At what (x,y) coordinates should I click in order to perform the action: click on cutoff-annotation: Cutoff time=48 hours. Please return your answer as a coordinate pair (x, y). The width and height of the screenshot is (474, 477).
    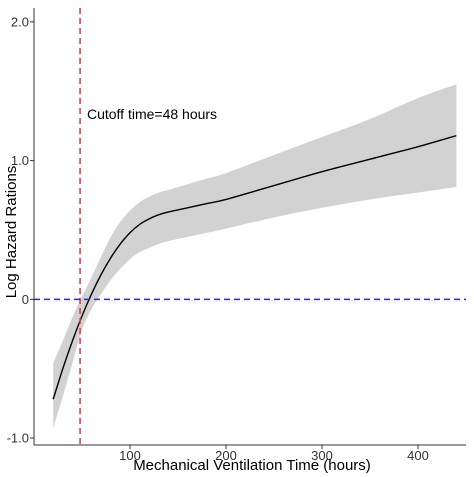
    Looking at the image, I should click on (152, 114).